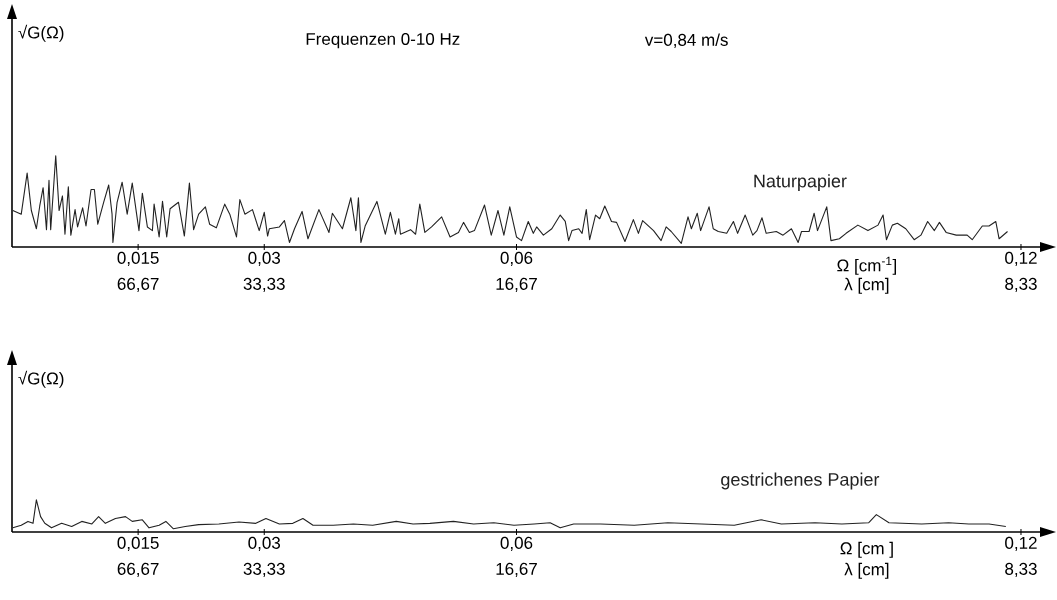 This screenshot has height=600, width=1057. Describe the element at coordinates (866, 265) in the screenshot. I see `x-axis-title: Ω [cm$^{-1}$]` at that location.